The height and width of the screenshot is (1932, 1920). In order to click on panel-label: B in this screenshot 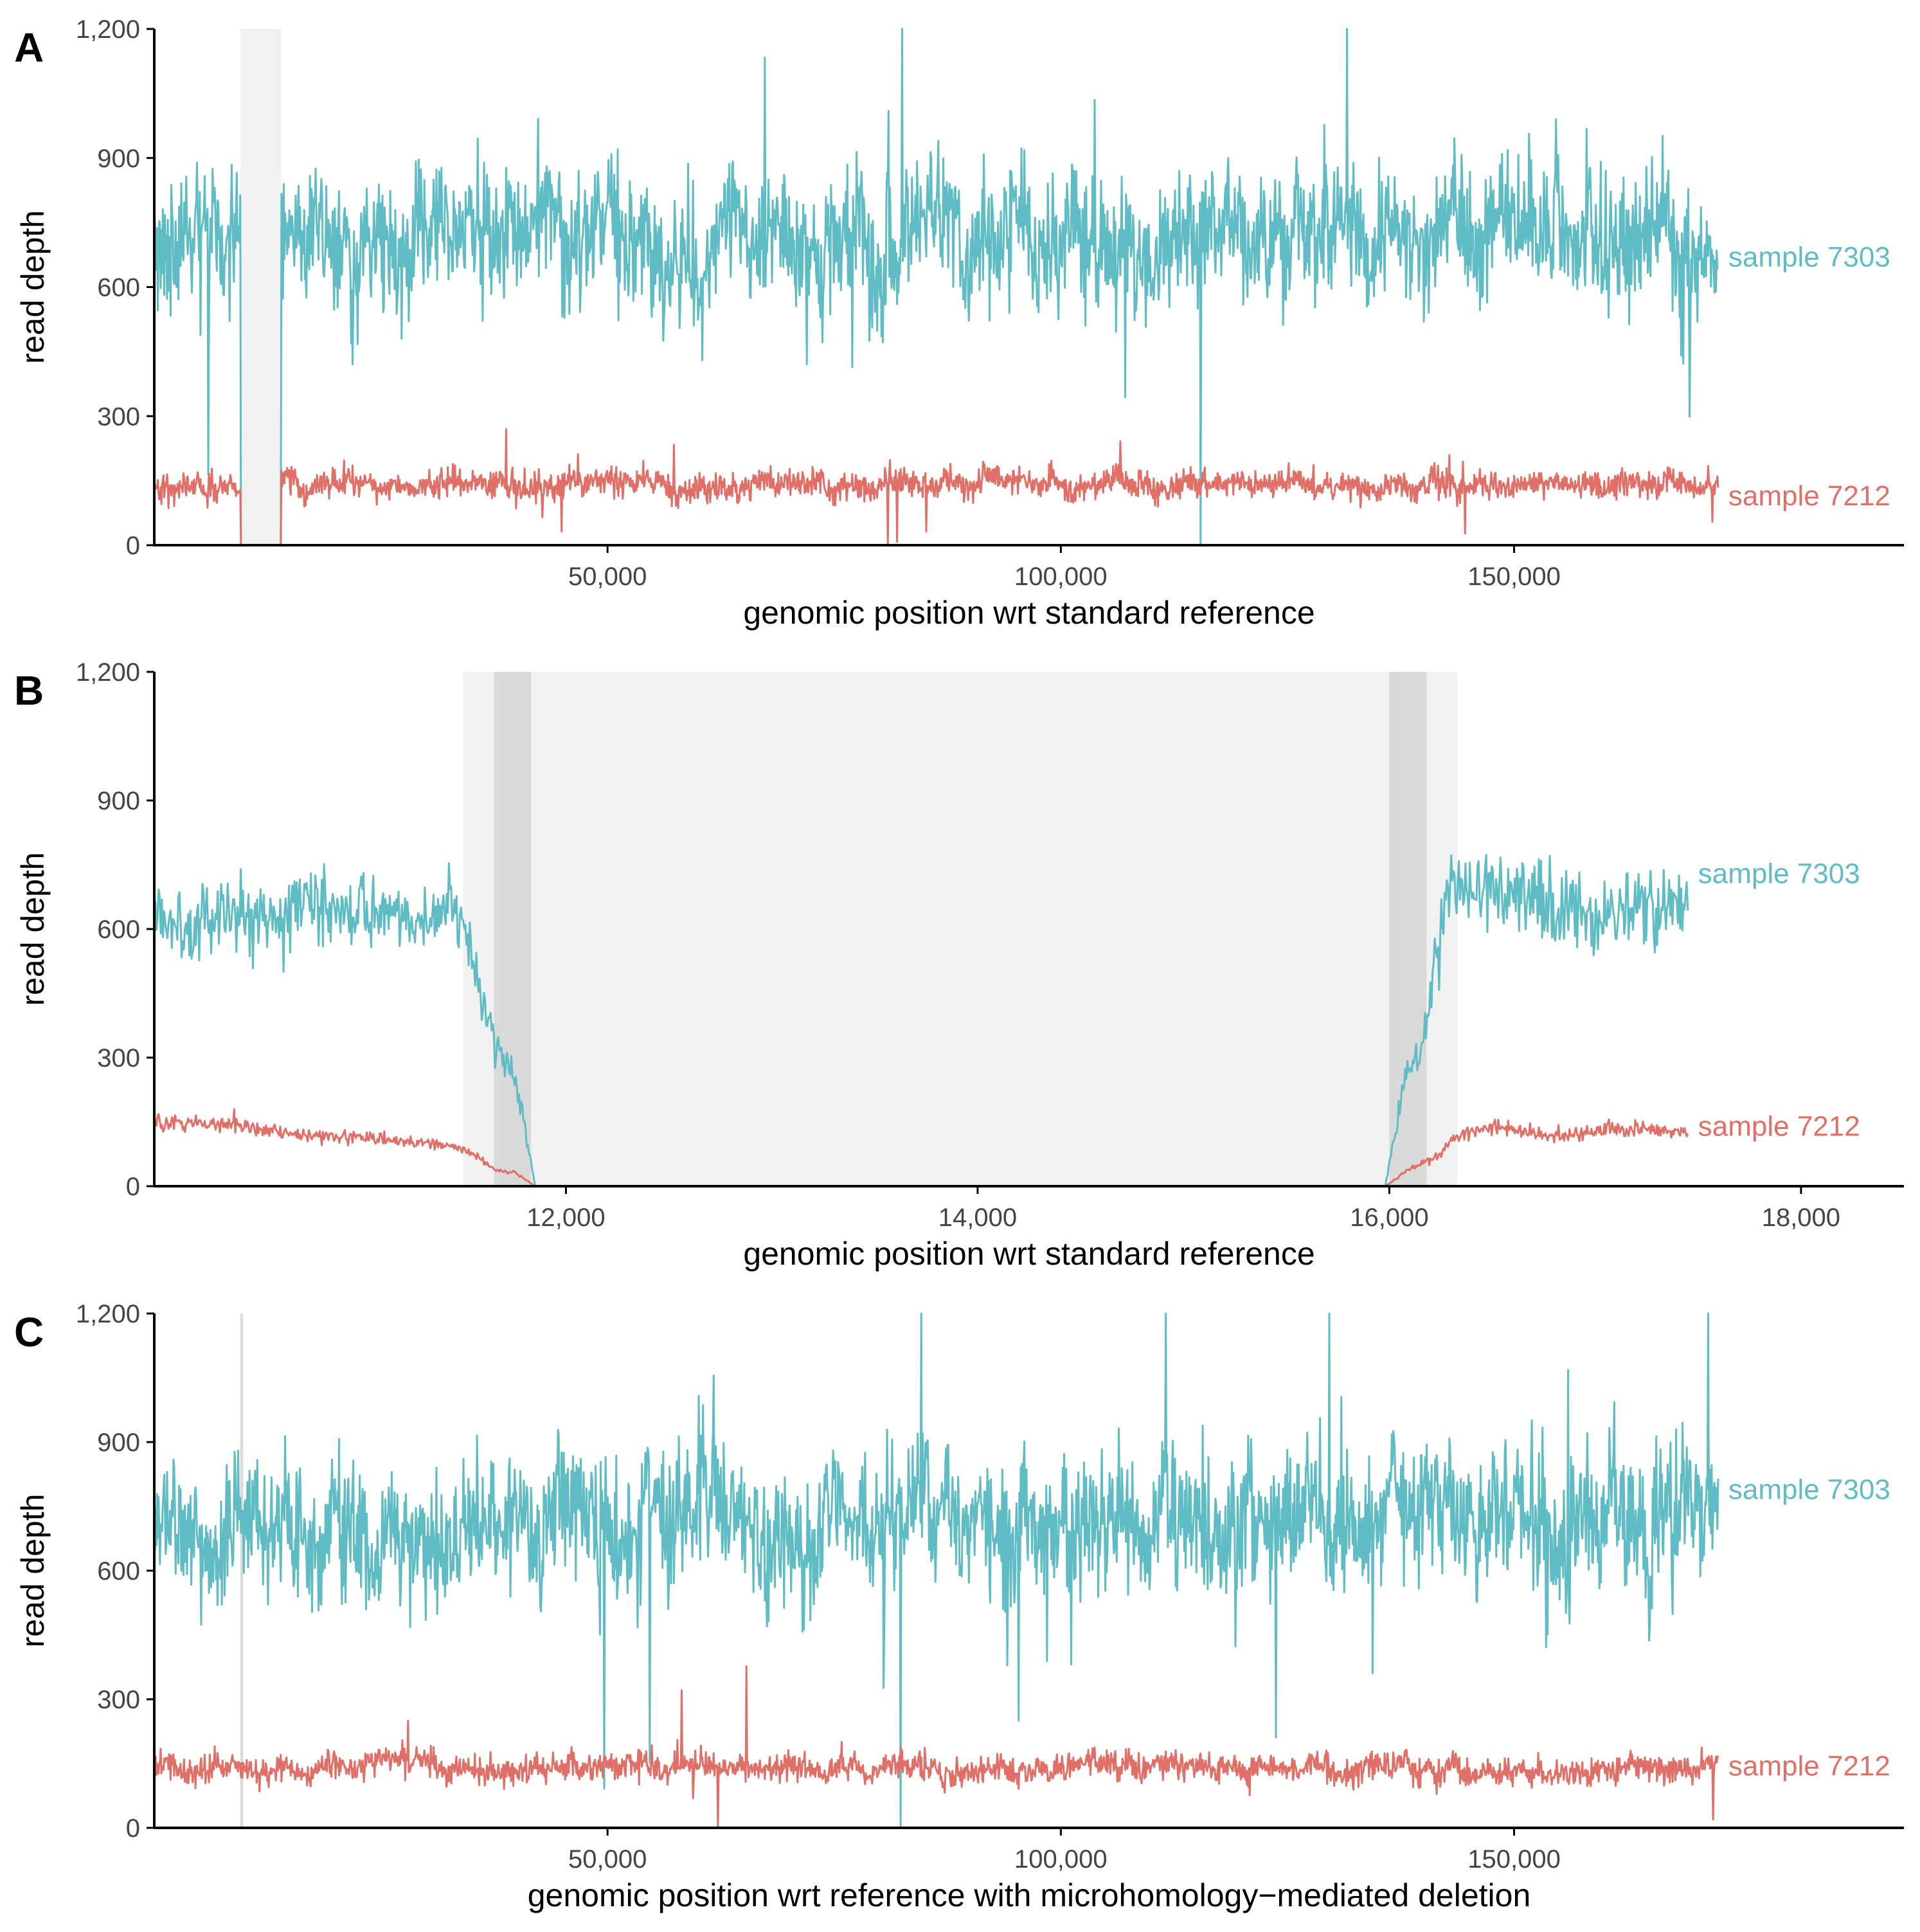, I will do `click(29, 690)`.